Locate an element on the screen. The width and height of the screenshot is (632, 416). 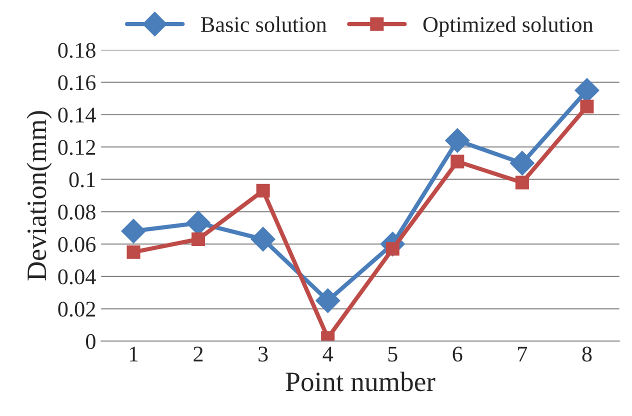
y-tick-label: 0.1 is located at coordinates (82, 180).